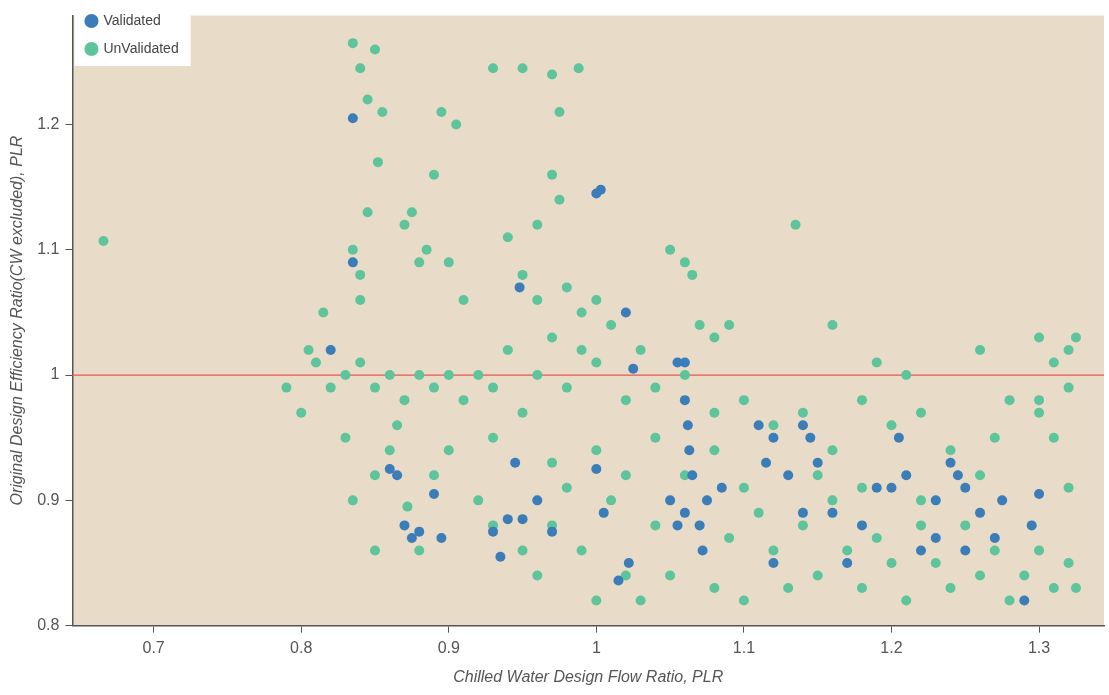  What do you see at coordinates (891, 647) in the screenshot?
I see `x-tick-label: 1.2` at bounding box center [891, 647].